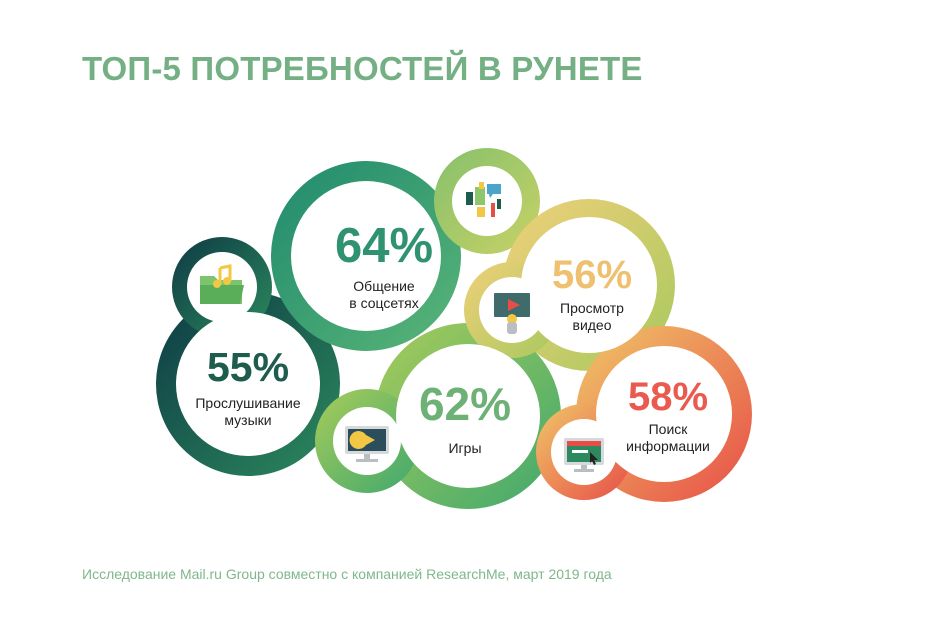 The width and height of the screenshot is (945, 617). I want to click on video-disk, so click(589, 285).